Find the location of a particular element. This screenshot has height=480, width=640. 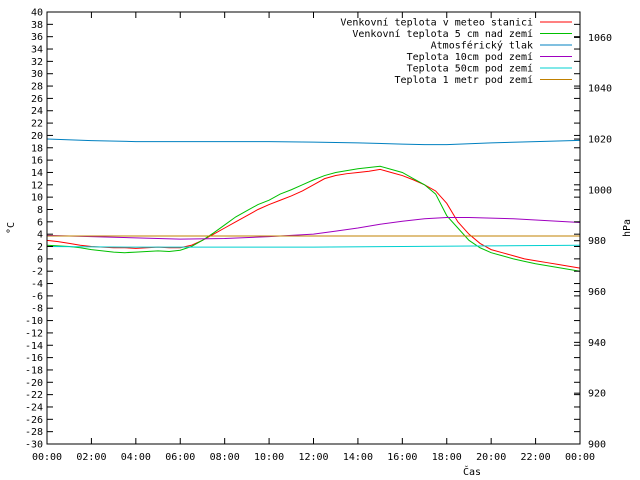

y-tick-label: 24 is located at coordinates (37, 111).